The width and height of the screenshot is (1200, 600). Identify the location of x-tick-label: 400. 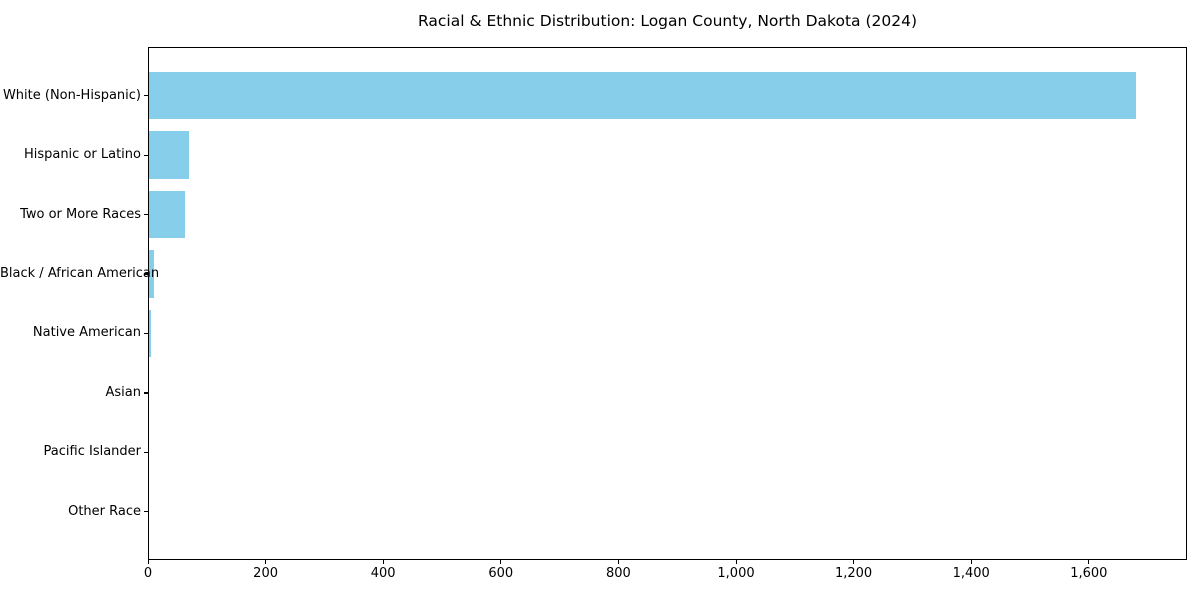
(383, 573).